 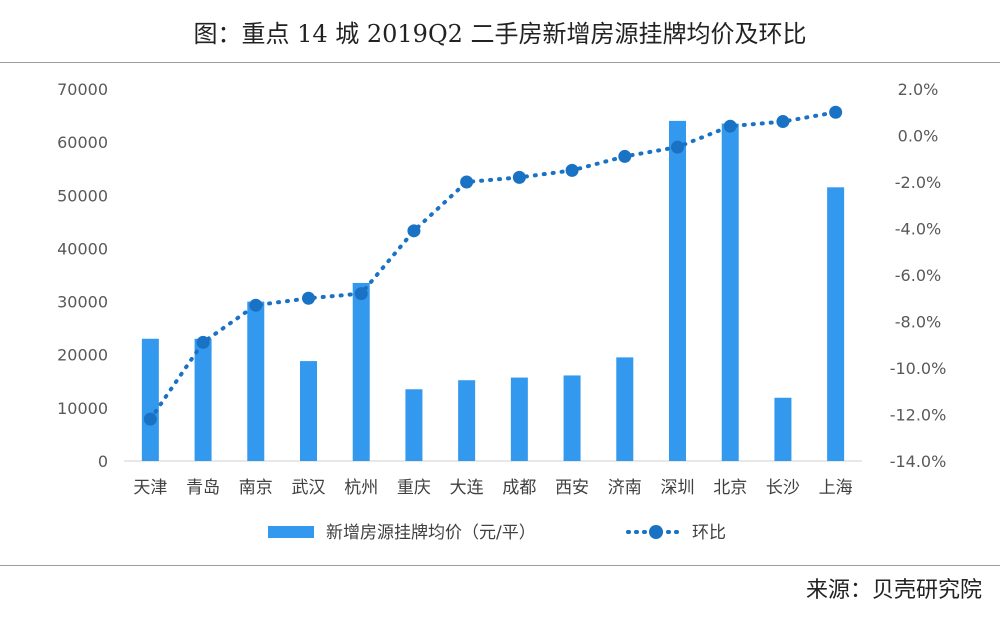 What do you see at coordinates (918, 368) in the screenshot?
I see `right-tick-label: -10.0%` at bounding box center [918, 368].